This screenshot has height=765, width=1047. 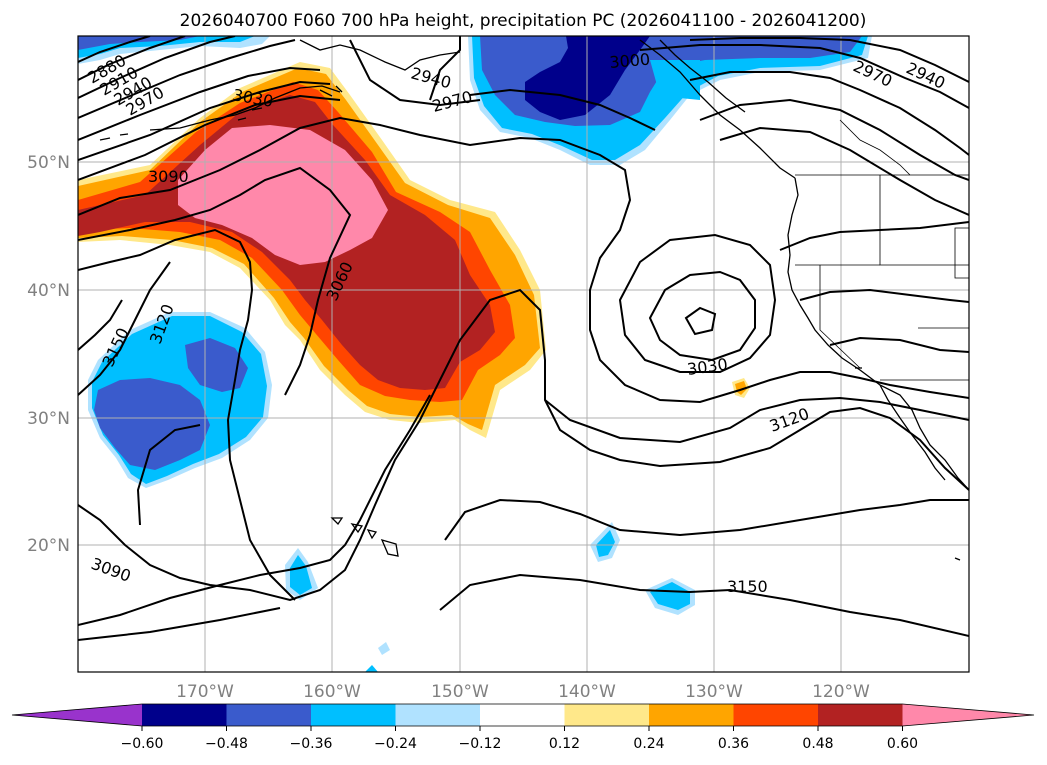 What do you see at coordinates (142, 744) in the screenshot?
I see `colorbar-tick-label: −0.60` at bounding box center [142, 744].